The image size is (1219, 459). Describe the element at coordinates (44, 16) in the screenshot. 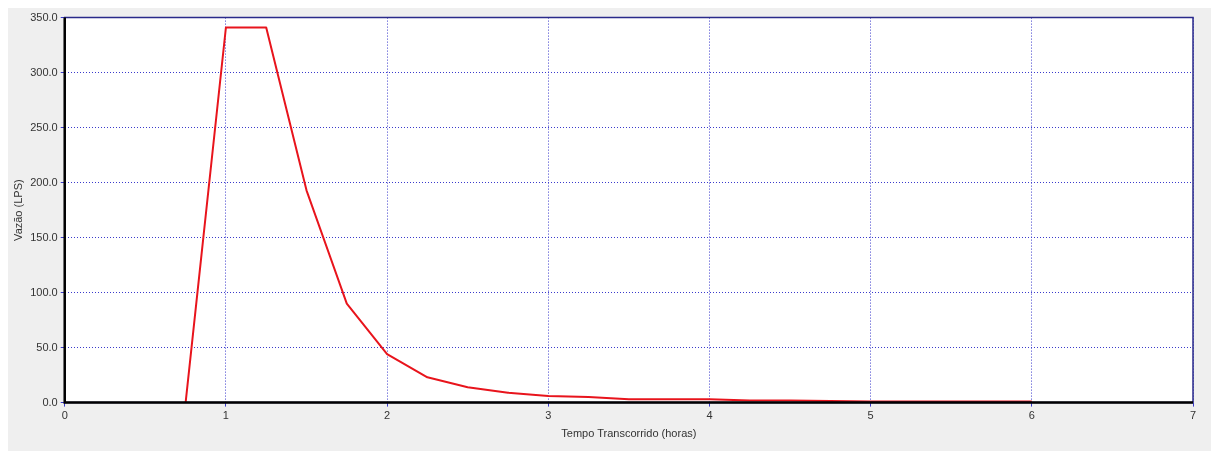

I see `y-tick-label: 350.0` at that location.